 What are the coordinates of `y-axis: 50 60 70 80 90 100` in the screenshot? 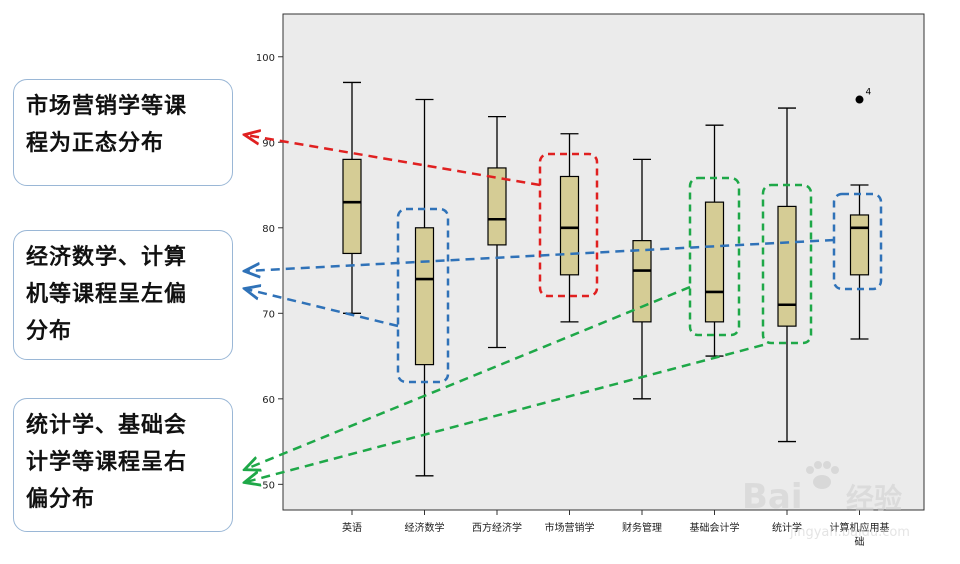 It's located at (269, 272).